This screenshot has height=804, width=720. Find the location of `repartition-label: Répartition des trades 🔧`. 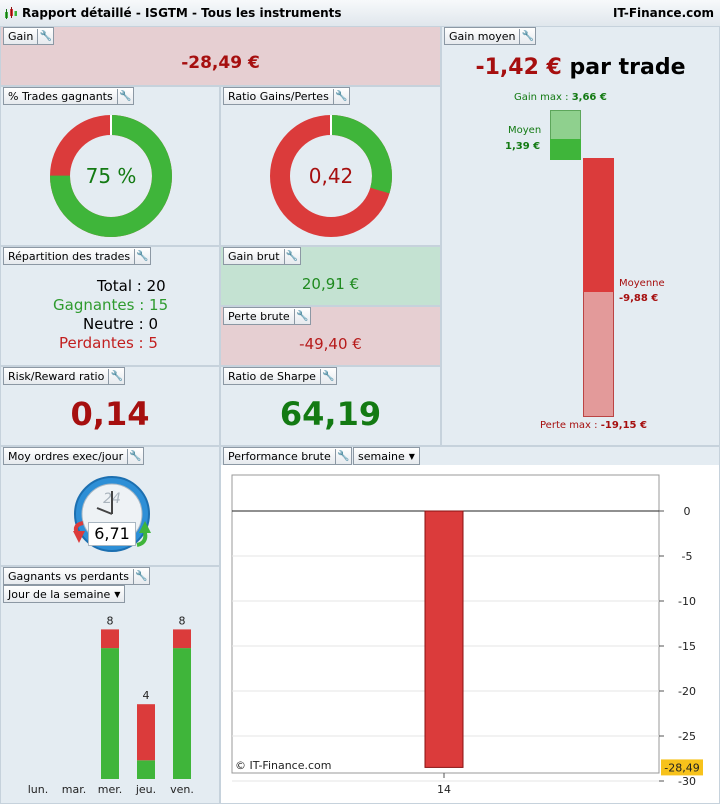

repartition-label: Répartition des trades 🔧 is located at coordinates (77, 256).